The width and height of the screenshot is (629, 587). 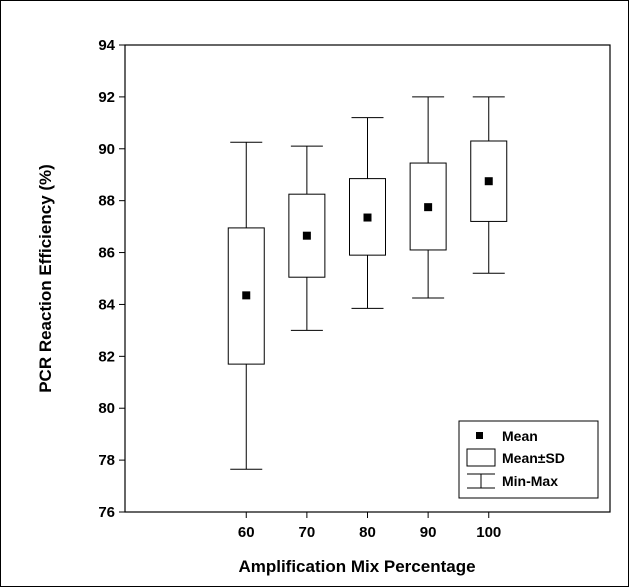 I want to click on legend: Mean Mean±SD Min-Max, so click(x=528, y=459).